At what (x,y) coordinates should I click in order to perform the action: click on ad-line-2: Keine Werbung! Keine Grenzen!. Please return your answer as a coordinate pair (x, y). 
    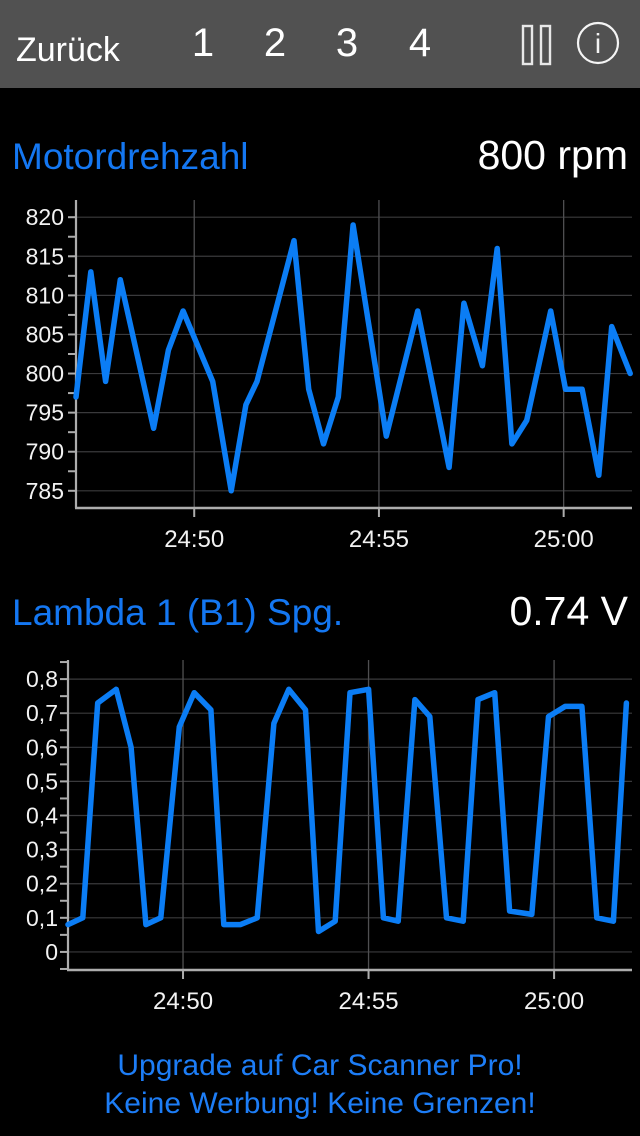
    Looking at the image, I should click on (320, 1103).